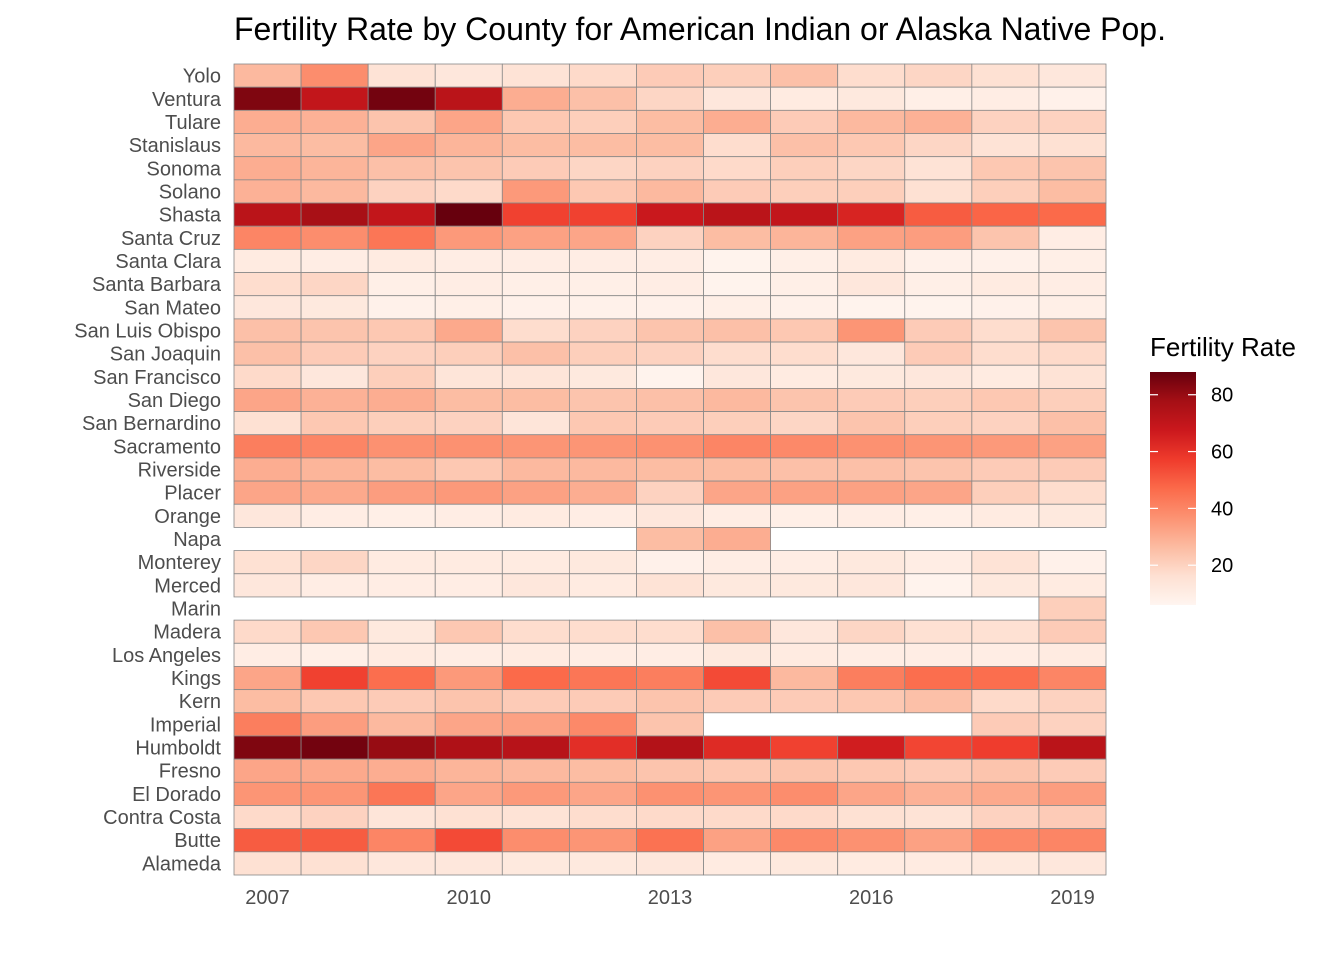 Image resolution: width=1344 pixels, height=960 pixels. Describe the element at coordinates (197, 841) in the screenshot. I see `y-tick-label: Butte` at that location.